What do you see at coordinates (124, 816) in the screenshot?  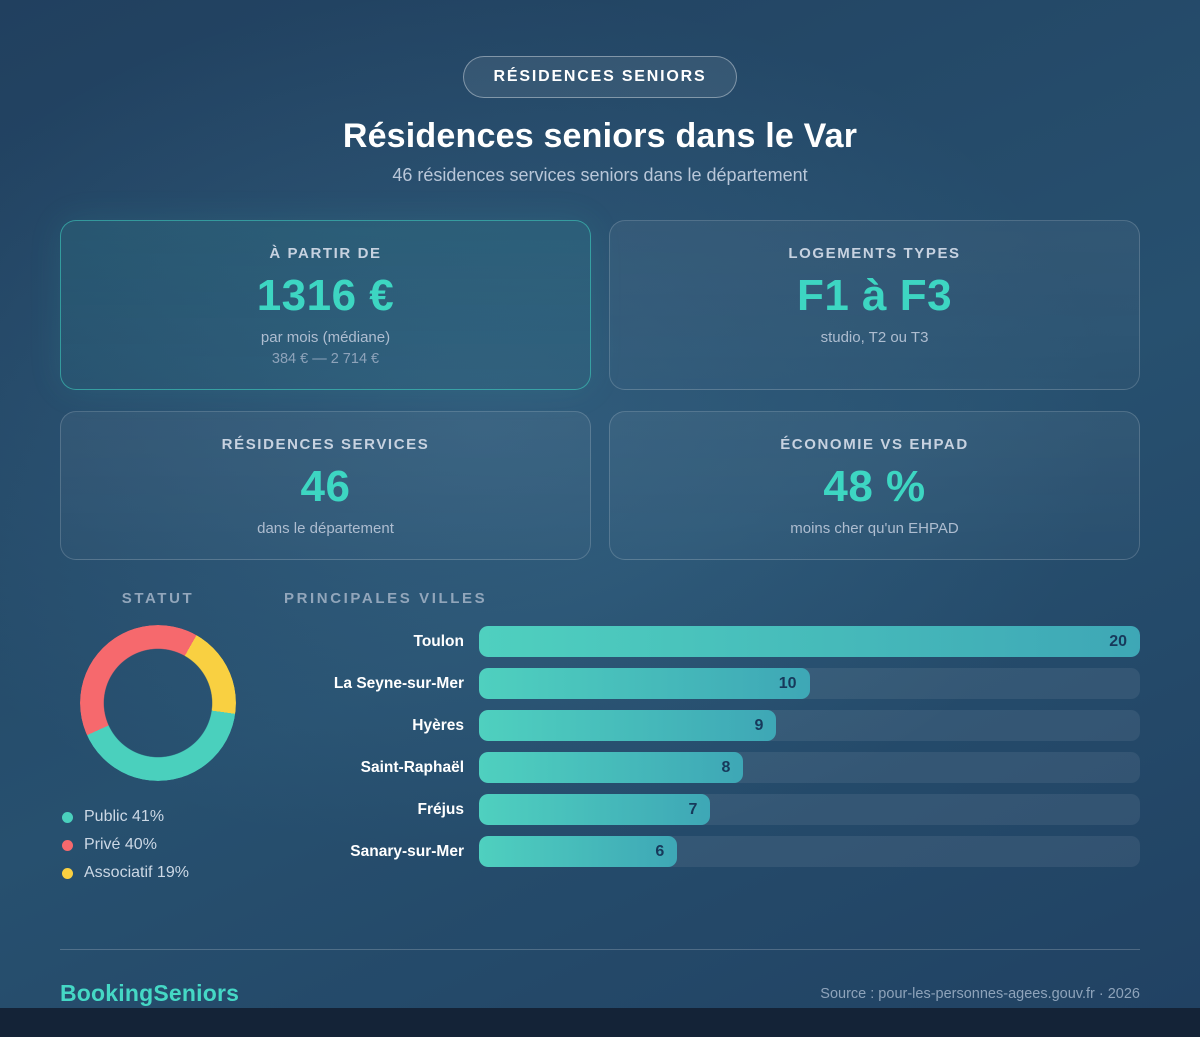 I see `legend-label: Public 41%` at bounding box center [124, 816].